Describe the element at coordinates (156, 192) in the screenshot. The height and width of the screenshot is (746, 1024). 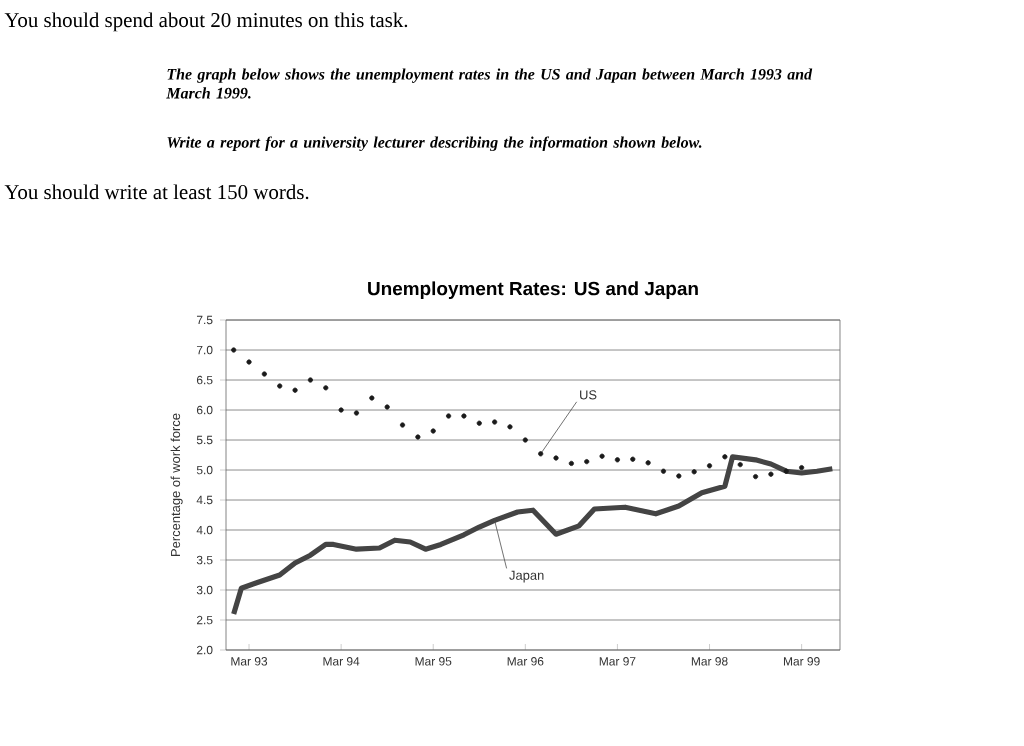
I see `text: You should write at least 150 words.` at that location.